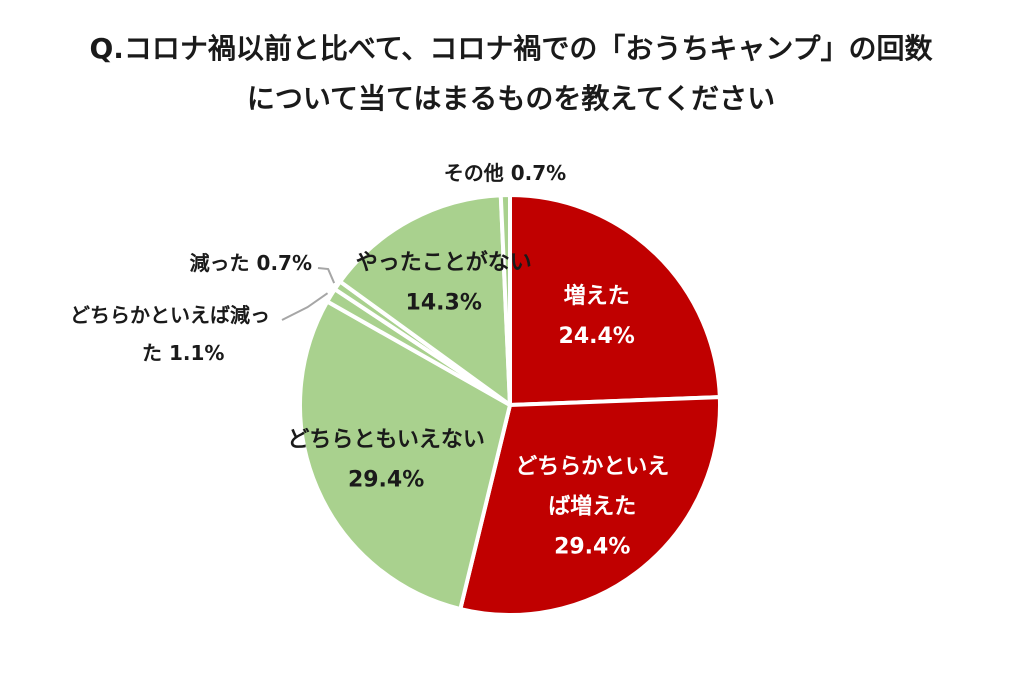 The width and height of the screenshot is (1022, 687). I want to click on slice-label-1: どちらかといえば増えた 29.4%, so click(592, 507).